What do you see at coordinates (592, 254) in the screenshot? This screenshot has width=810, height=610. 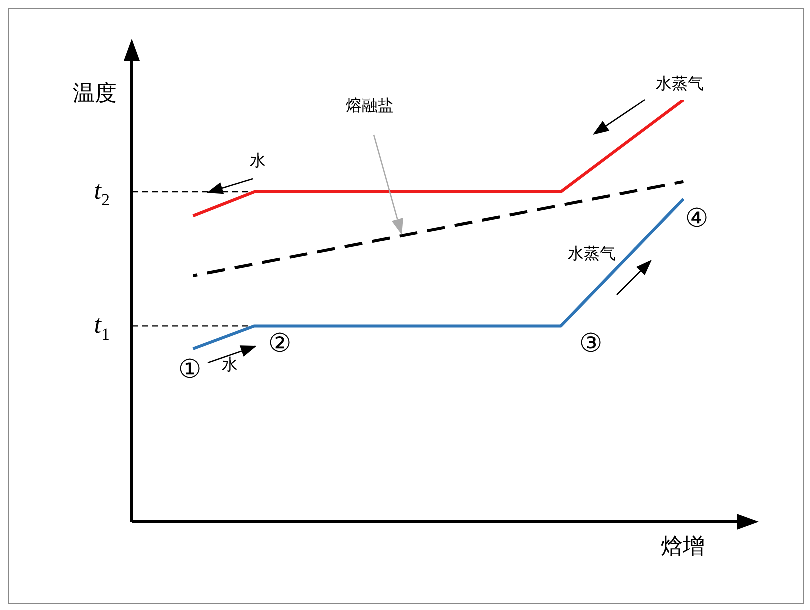 I see `annotation: 水蒸气` at bounding box center [592, 254].